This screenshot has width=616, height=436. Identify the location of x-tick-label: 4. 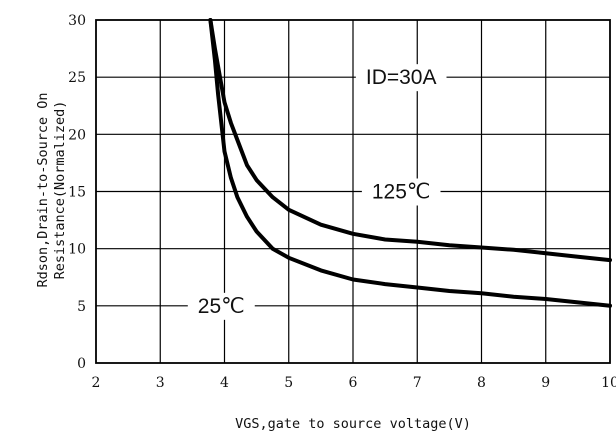
(224, 383).